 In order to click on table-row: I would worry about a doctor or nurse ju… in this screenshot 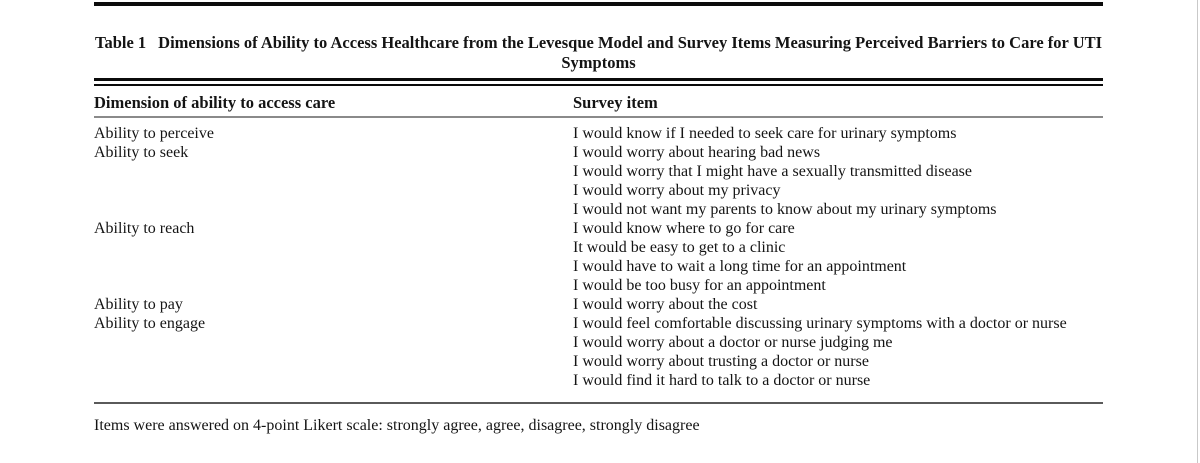, I will do `click(598, 342)`.